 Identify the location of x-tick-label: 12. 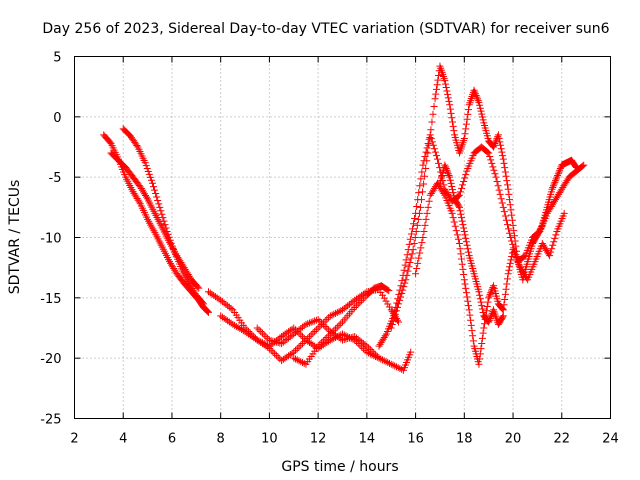
(318, 439).